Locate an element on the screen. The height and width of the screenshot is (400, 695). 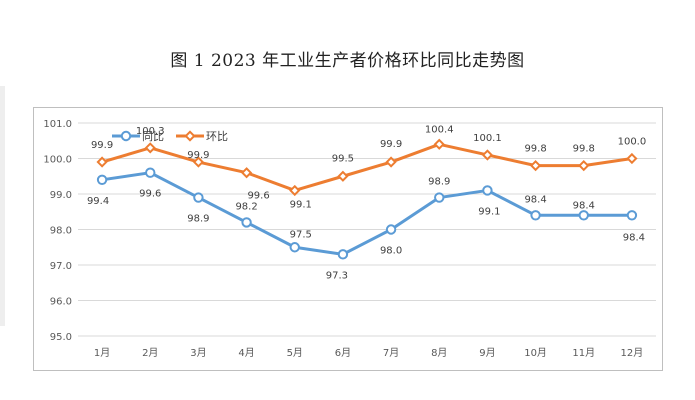
x-tick-label: 11月 is located at coordinates (583, 353).